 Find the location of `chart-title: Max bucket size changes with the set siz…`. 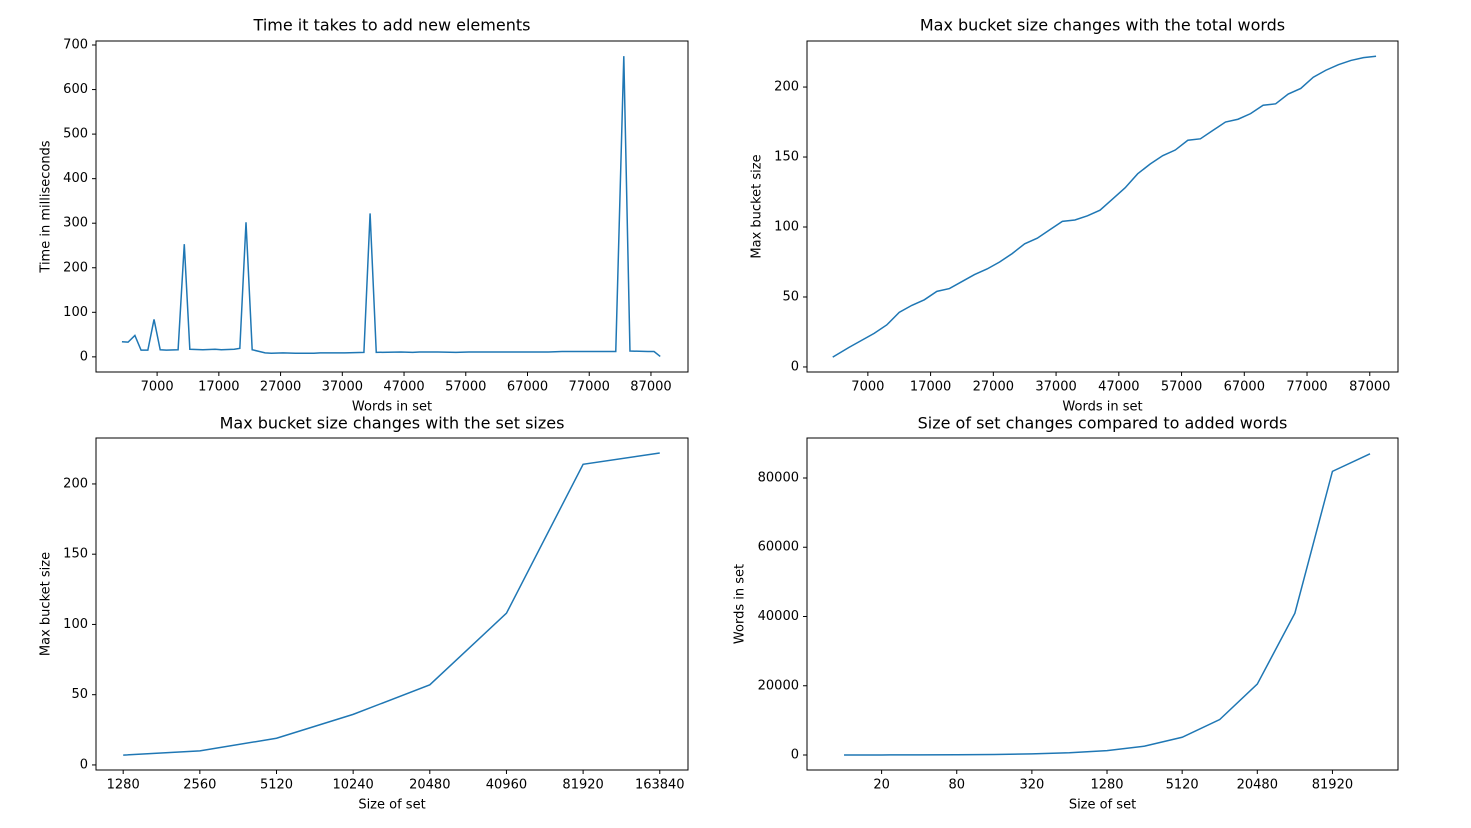

chart-title: Max bucket size changes with the set siz… is located at coordinates (392, 423).